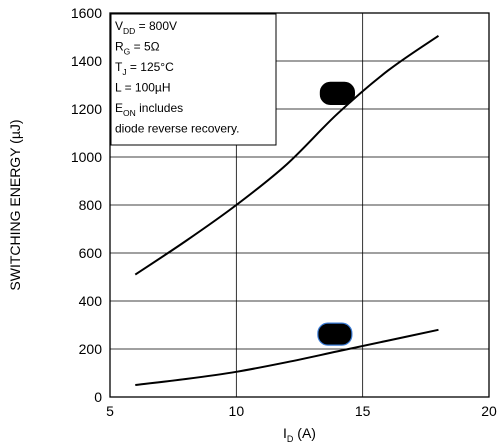 The width and height of the screenshot is (501, 445). What do you see at coordinates (301, 411) in the screenshot?
I see `x-tick-labels: 5 10 15 20` at bounding box center [301, 411].